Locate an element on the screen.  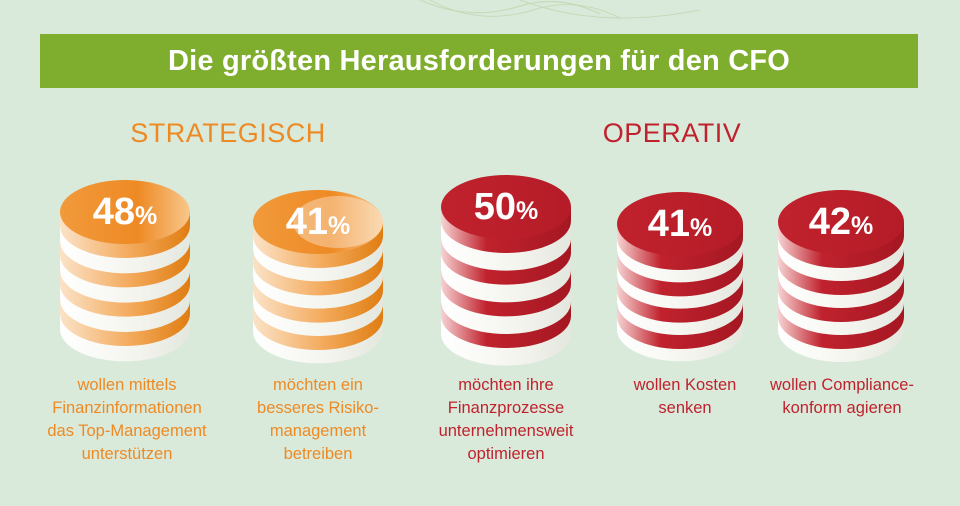
section-label-strategic: STRATEGISCH is located at coordinates (228, 133).